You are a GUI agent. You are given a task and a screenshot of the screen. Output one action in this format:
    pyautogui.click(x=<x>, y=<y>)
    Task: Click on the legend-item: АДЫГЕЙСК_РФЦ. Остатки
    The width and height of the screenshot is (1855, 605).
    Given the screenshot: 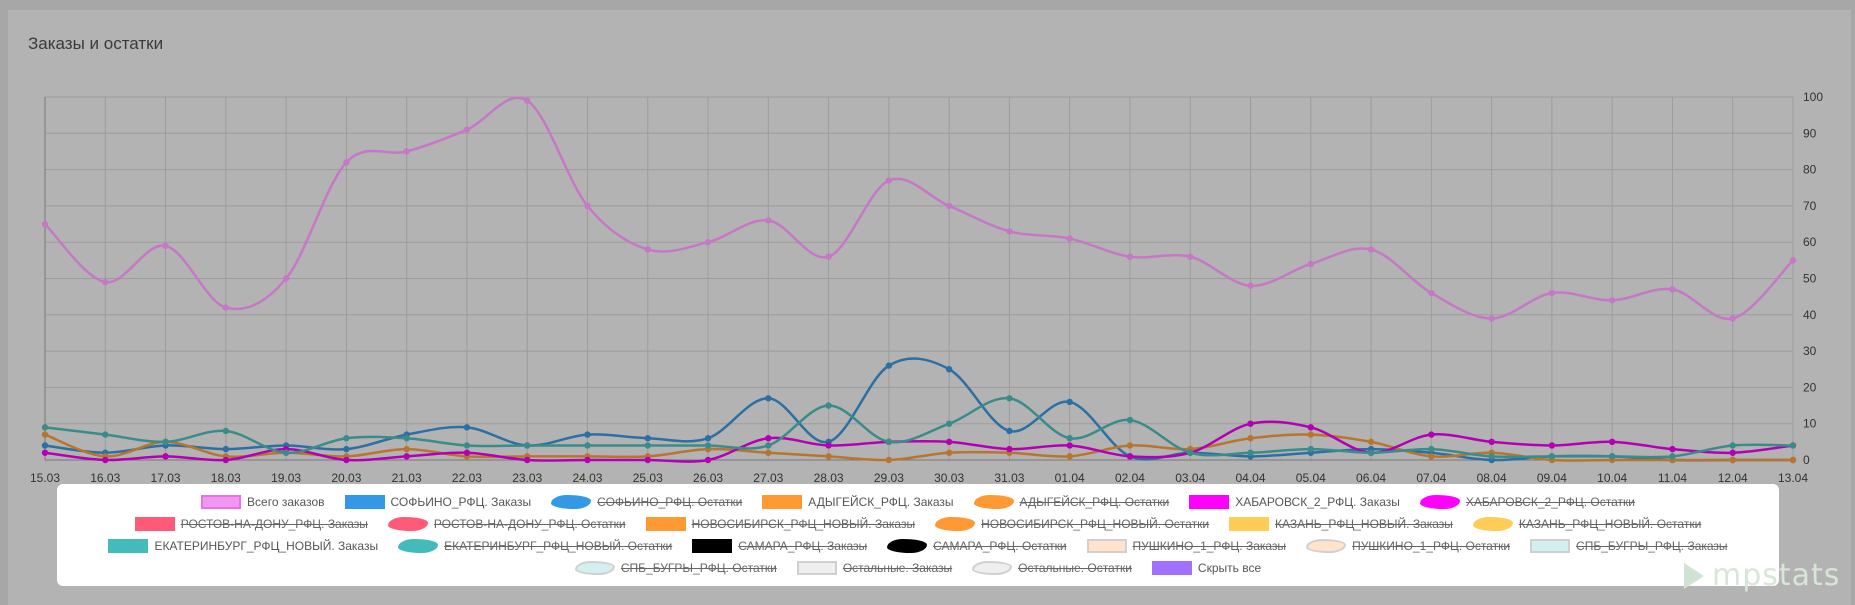 What is the action you would take?
    pyautogui.click(x=1071, y=502)
    